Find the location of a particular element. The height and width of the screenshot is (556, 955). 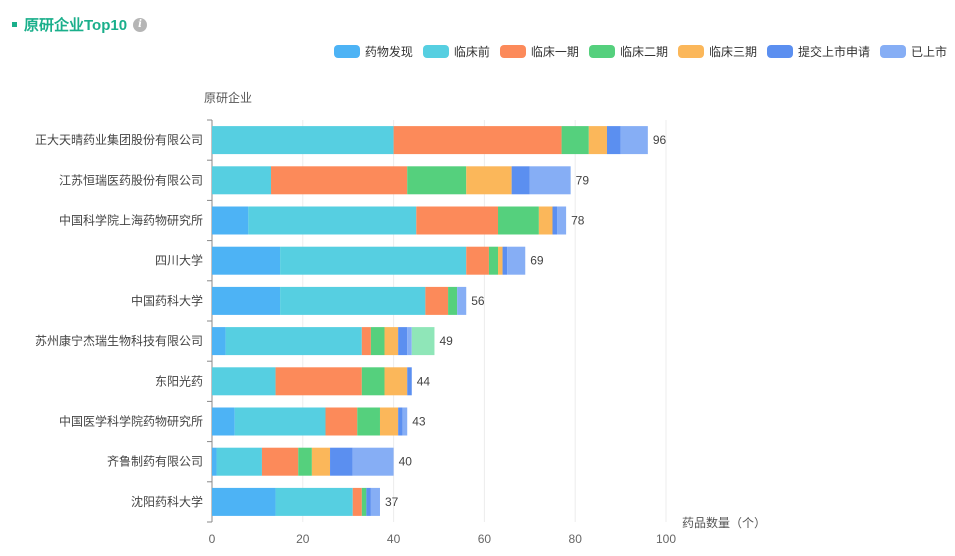

chart-title: 原研企业Top10 is located at coordinates (76, 25).